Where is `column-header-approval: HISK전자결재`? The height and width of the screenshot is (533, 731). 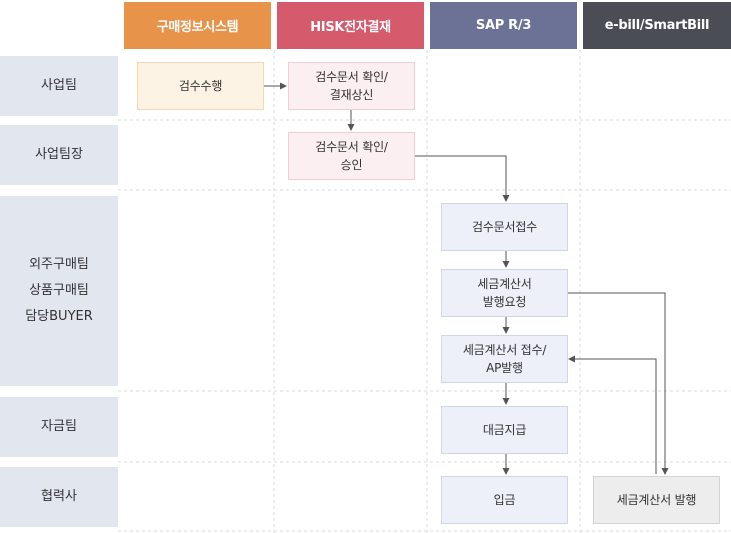
column-header-approval: HISK전자결재 is located at coordinates (350, 25).